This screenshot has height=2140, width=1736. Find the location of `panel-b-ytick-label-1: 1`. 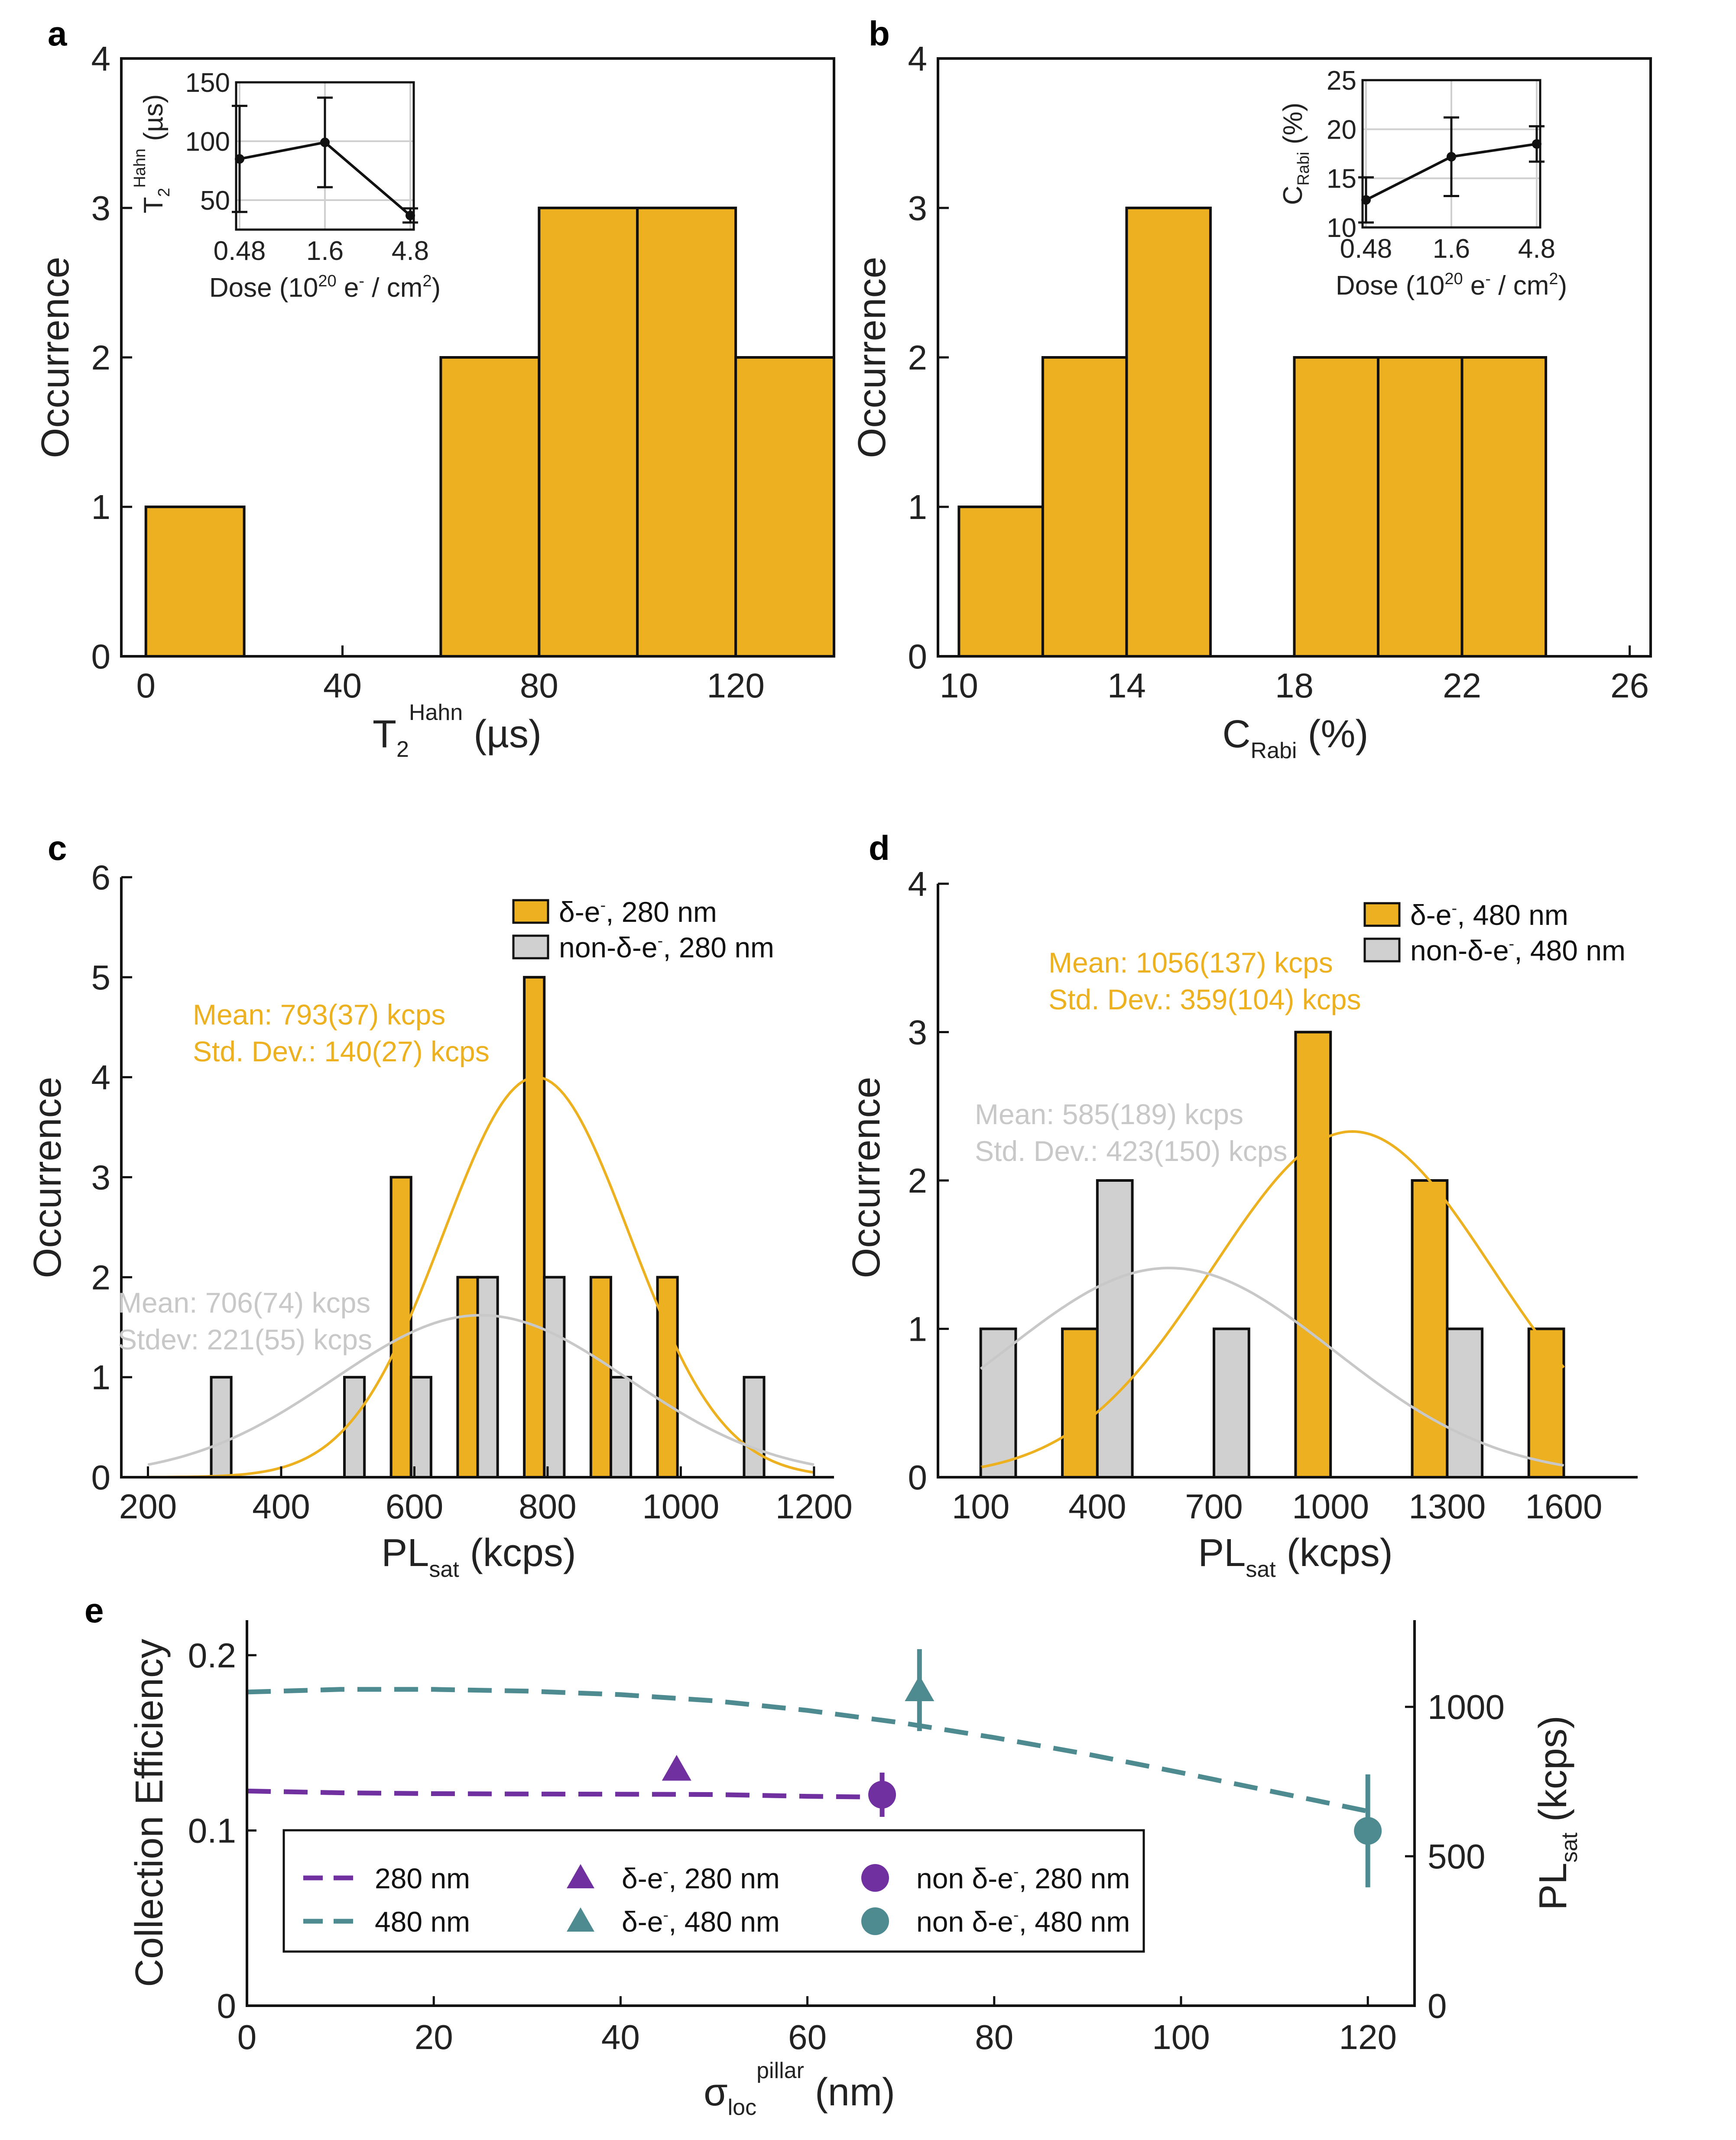

panel-b-ytick-label-1: 1 is located at coordinates (918, 507).